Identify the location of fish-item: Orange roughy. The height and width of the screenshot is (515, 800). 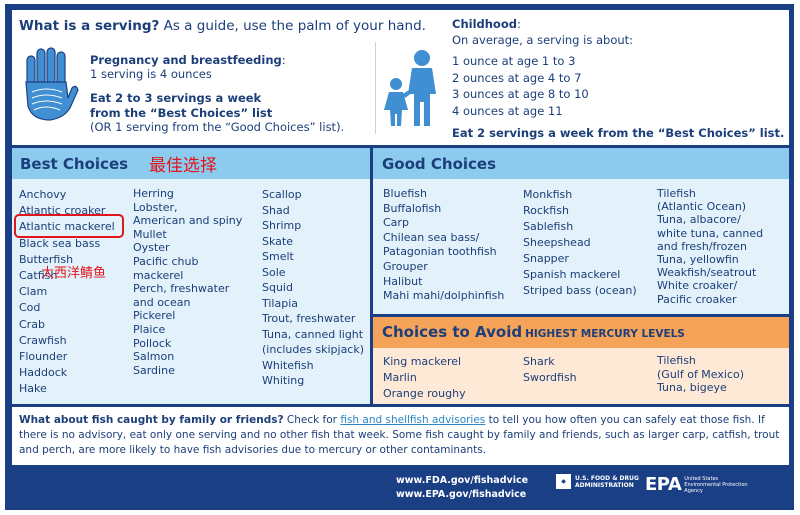
(424, 393).